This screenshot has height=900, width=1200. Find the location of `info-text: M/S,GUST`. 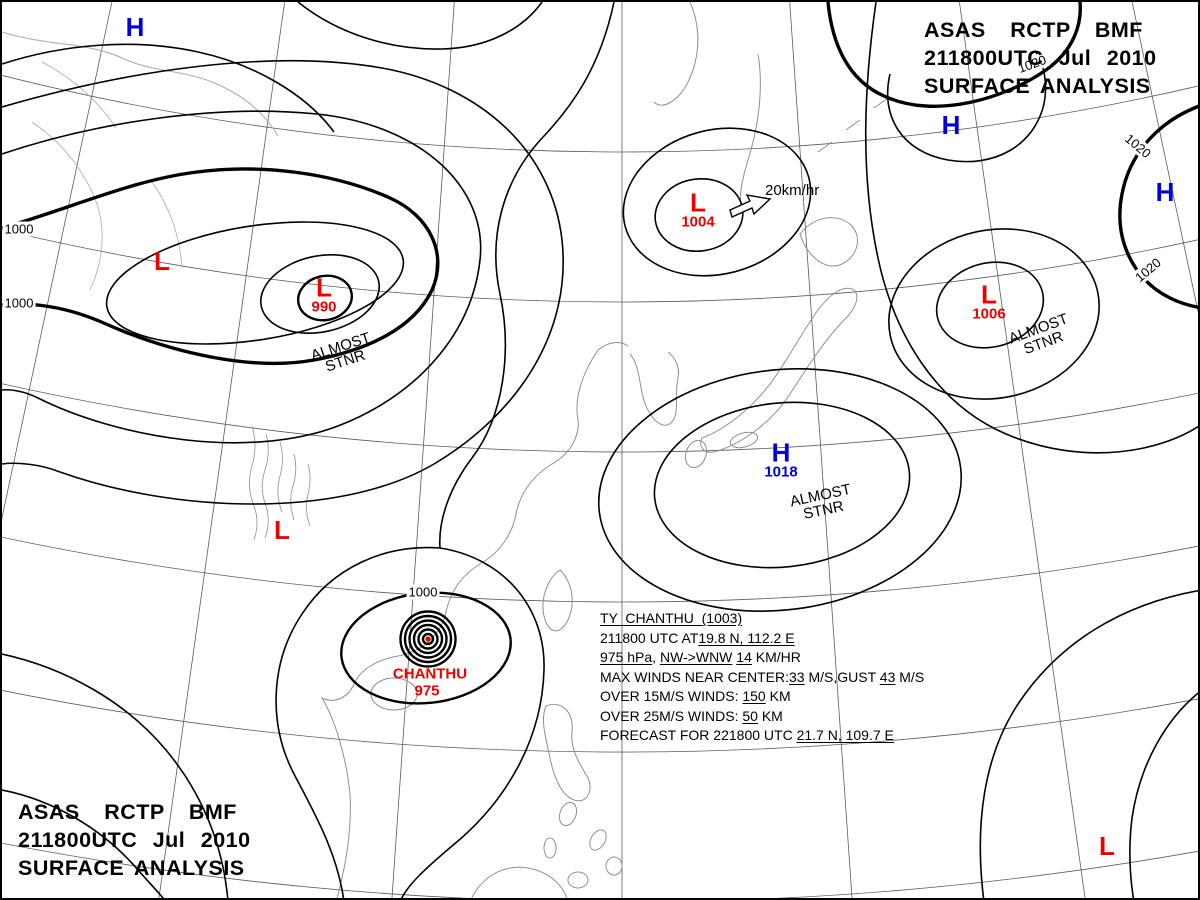

info-text: M/S,GUST is located at coordinates (842, 676).